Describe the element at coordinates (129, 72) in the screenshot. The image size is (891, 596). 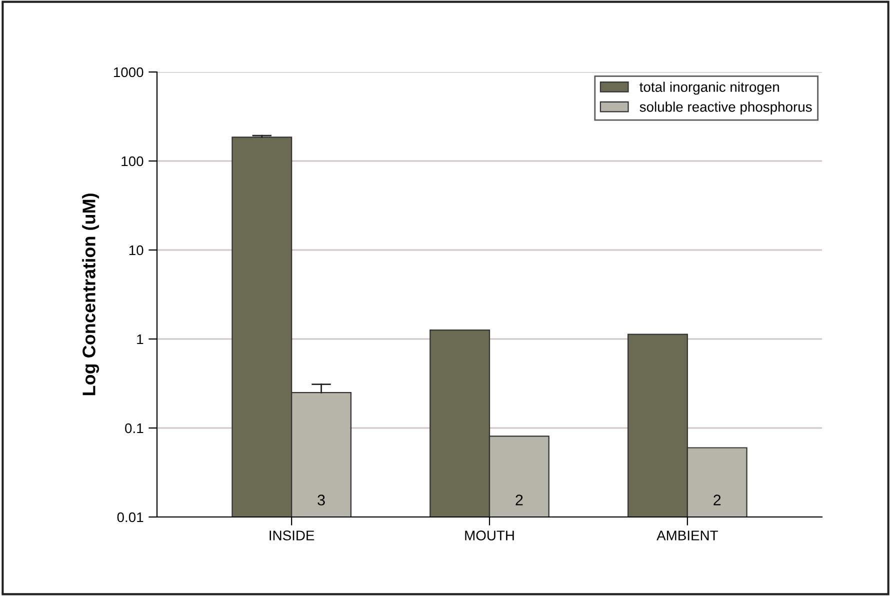
I see `y-tick-label: 1000` at that location.